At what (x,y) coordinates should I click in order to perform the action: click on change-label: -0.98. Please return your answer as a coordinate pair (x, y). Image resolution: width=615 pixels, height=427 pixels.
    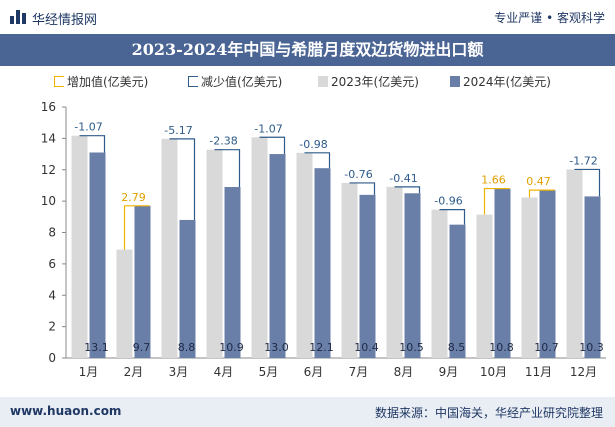
    Looking at the image, I should click on (313, 144).